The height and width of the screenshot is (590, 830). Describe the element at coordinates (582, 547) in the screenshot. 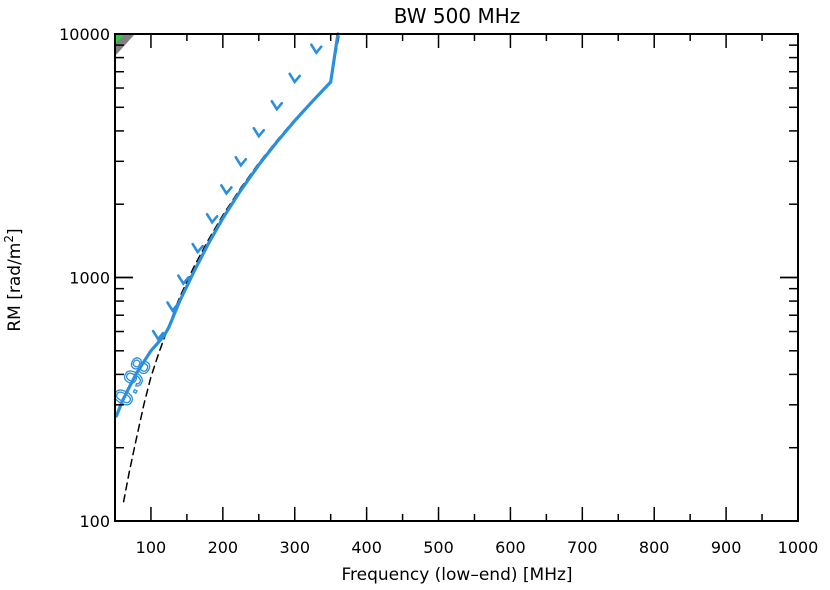

I see `x-tick-label: 700` at that location.